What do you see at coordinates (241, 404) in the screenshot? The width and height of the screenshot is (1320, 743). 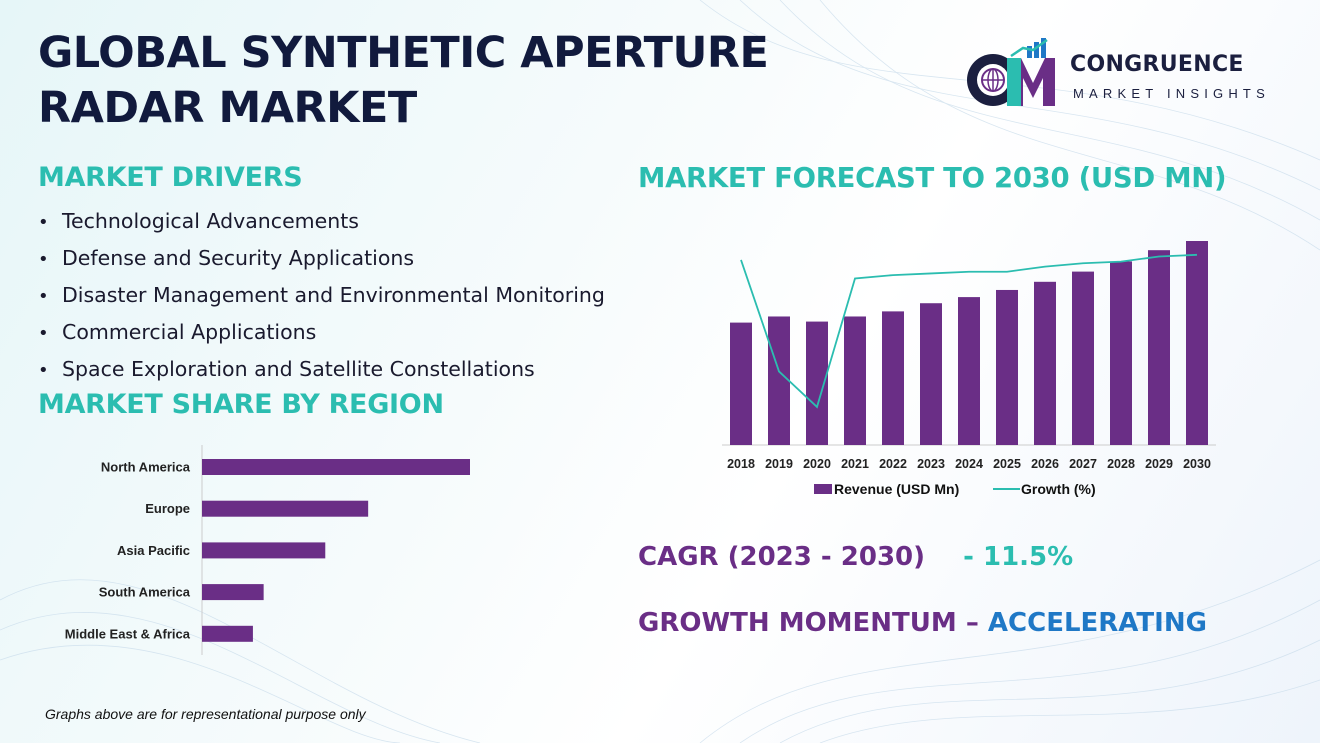 I see `market-share-heading: MARKET SHARE BY REGION` at bounding box center [241, 404].